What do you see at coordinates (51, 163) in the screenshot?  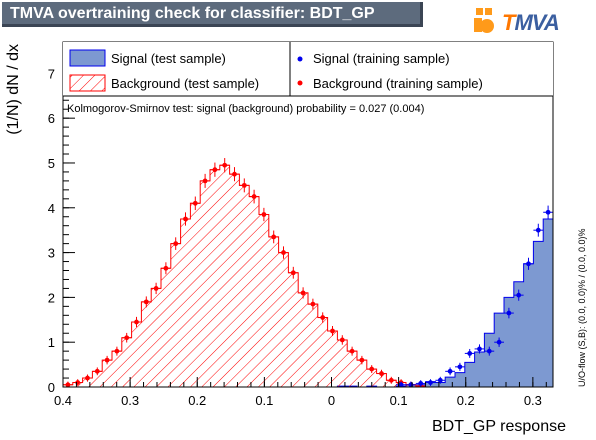 I see `y-tick-label: 5` at bounding box center [51, 163].